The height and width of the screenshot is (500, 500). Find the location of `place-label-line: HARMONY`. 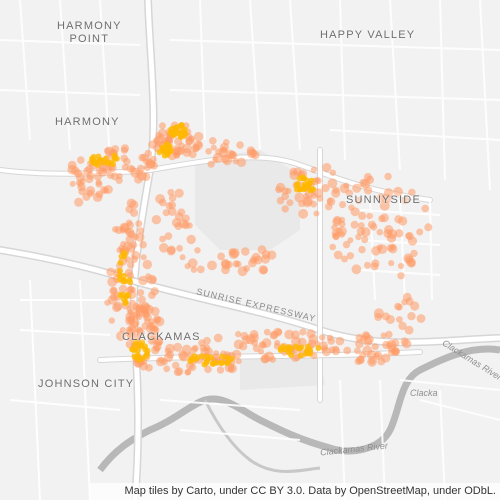

place-label-line: HARMONY is located at coordinates (87, 122).